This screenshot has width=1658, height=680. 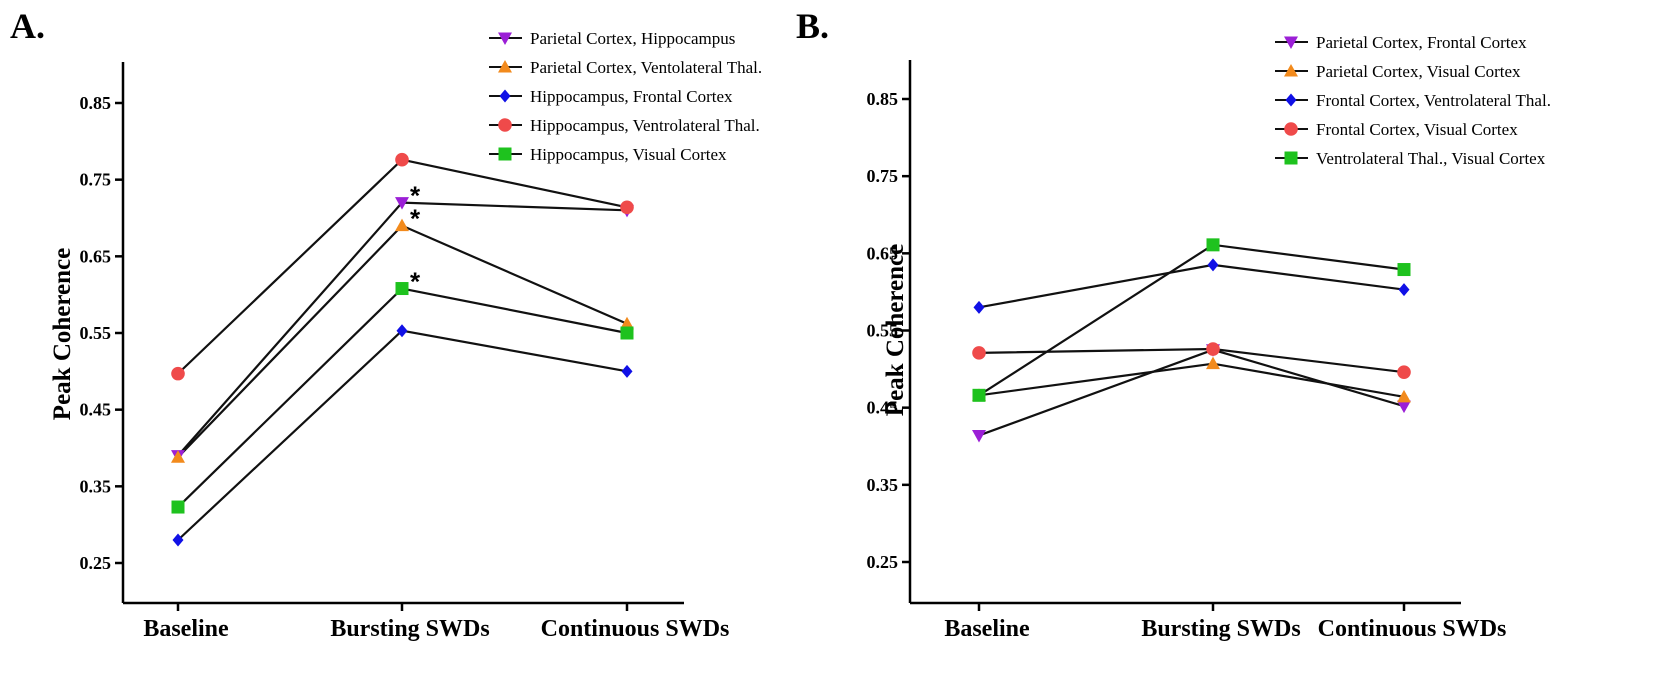 What do you see at coordinates (96, 103) in the screenshot?
I see `panel-a-y-tick-label: 0.85` at bounding box center [96, 103].